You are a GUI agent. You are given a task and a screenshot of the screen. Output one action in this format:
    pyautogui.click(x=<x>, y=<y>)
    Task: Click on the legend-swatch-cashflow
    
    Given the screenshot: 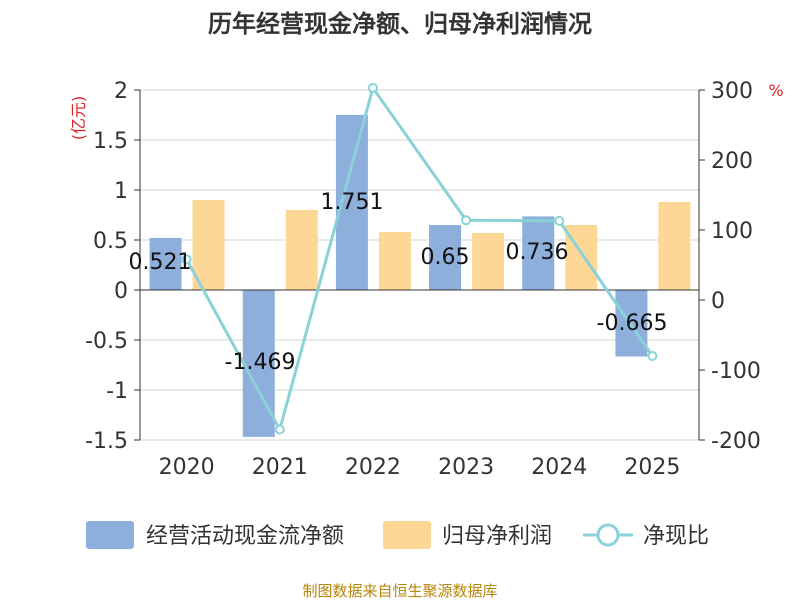 What is the action you would take?
    pyautogui.click(x=110, y=535)
    